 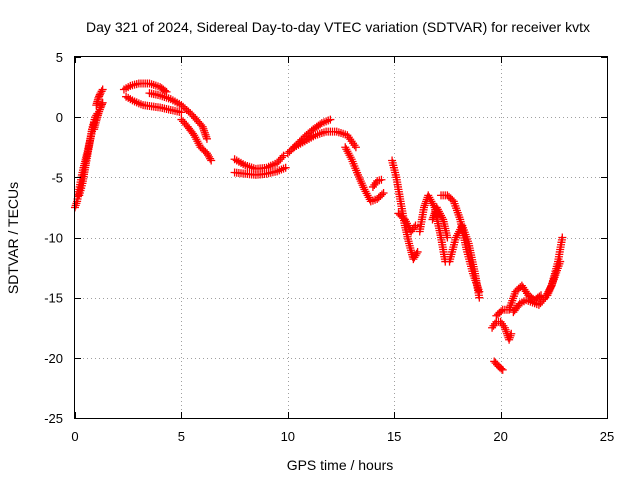 I want to click on y-tick-label: -25, so click(x=53, y=418).